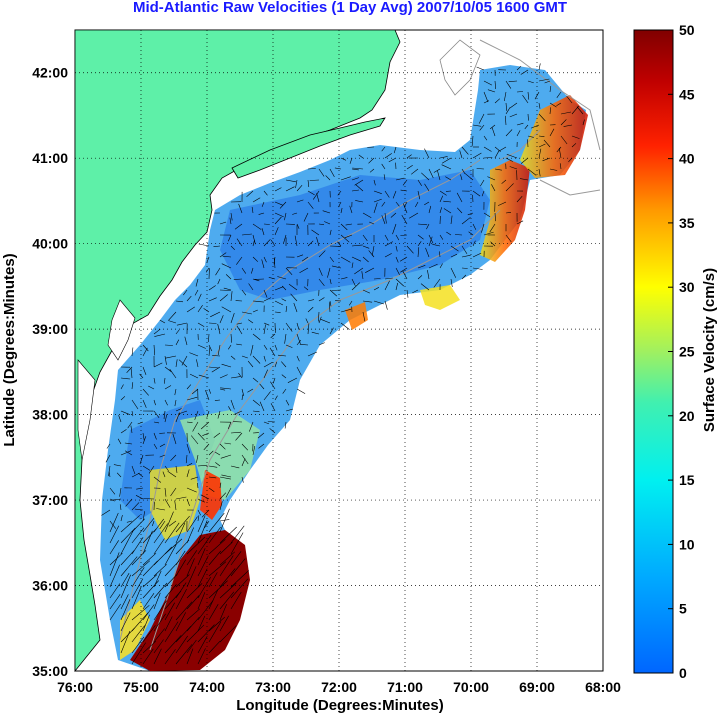 This screenshot has height=714, width=724. Describe the element at coordinates (687, 352) in the screenshot. I see `colorbar-tick-label: 25` at that location.